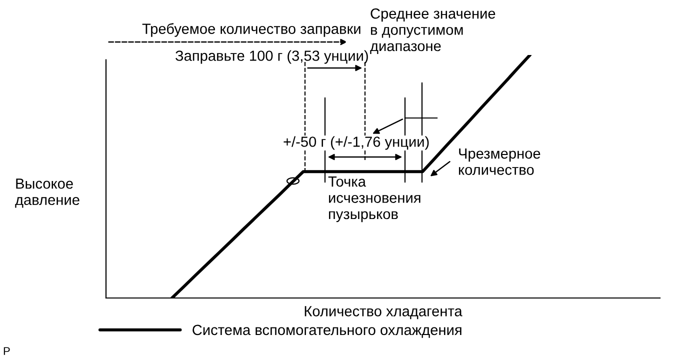  Describe the element at coordinates (433, 31) in the screenshot. I see `text: Среднее значение в допустимом диапазоне` at that location.